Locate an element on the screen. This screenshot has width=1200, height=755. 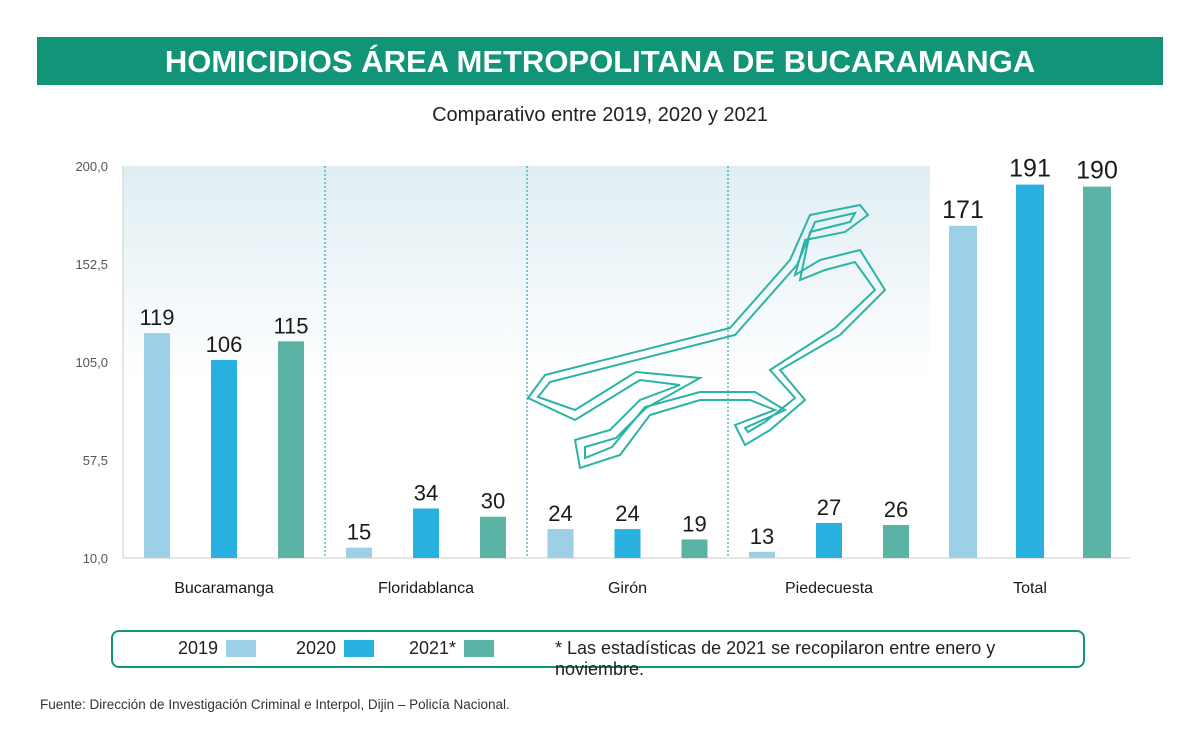
bar-floridablanca-2019 is located at coordinates (359, 552).